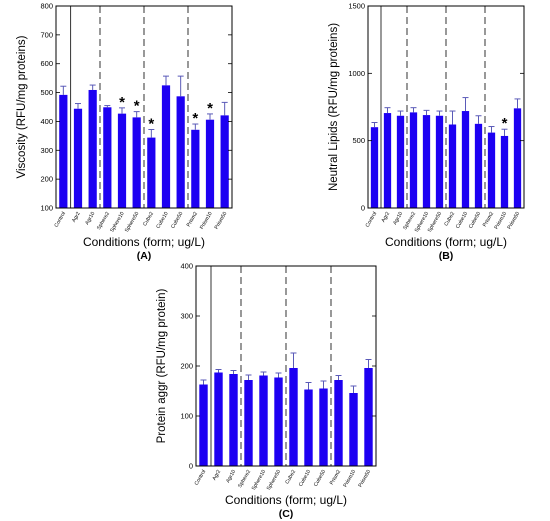 The image size is (550, 521). I want to click on category-label: Sphere10, so click(259, 480).